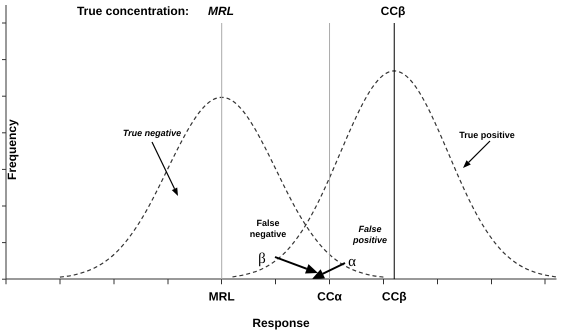  Describe the element at coordinates (393, 11) in the screenshot. I see `text: CCβ` at that location.